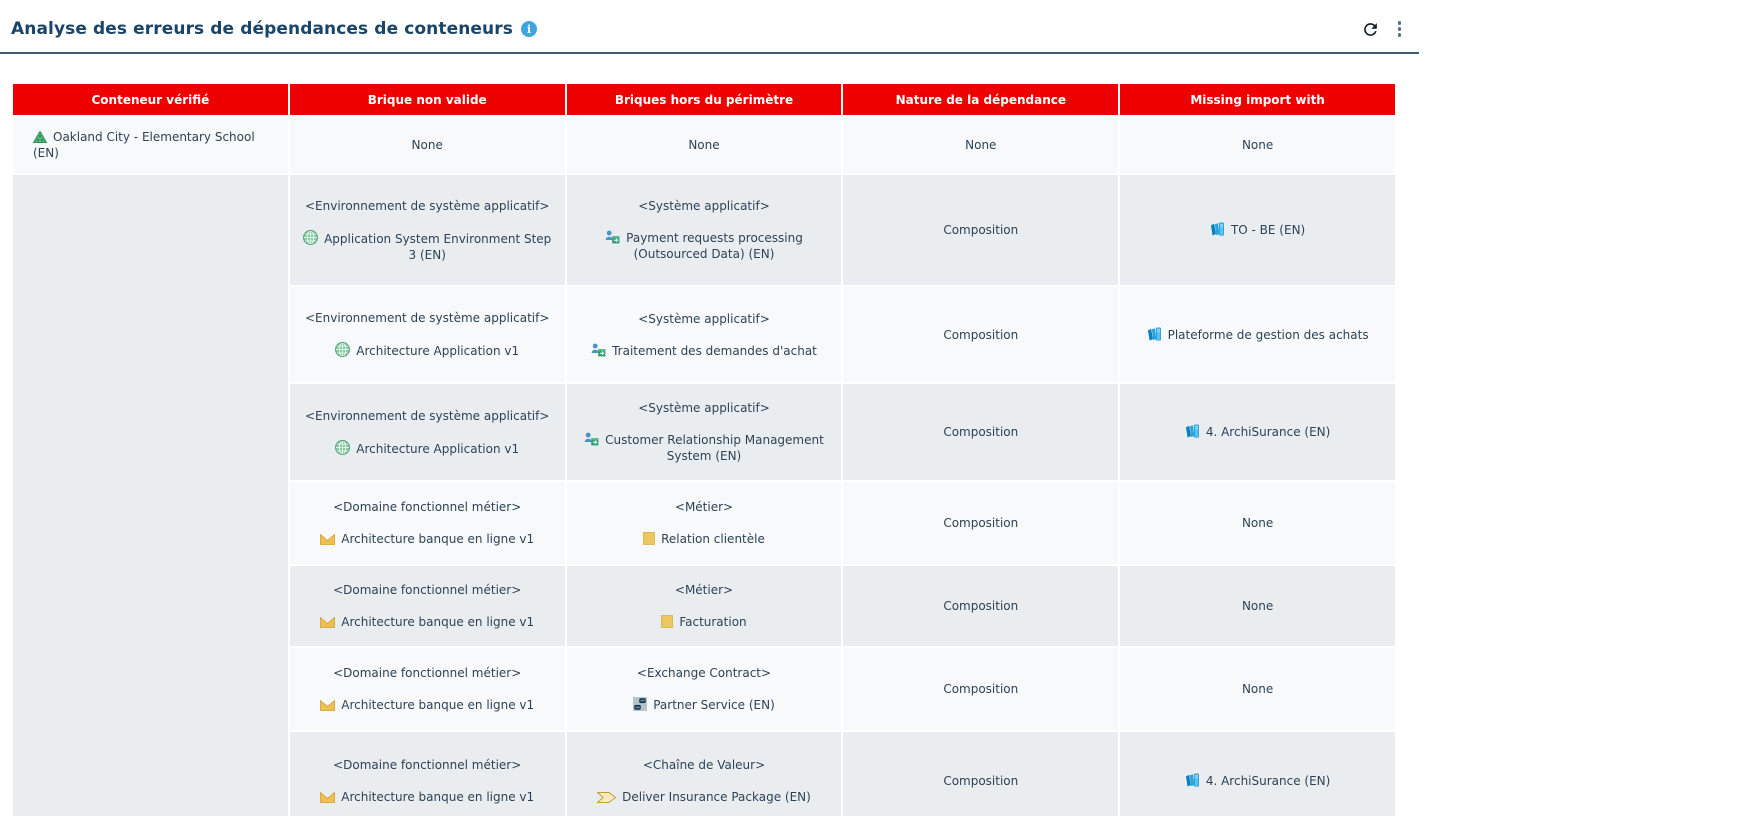 The height and width of the screenshot is (816, 1762). What do you see at coordinates (606, 798) in the screenshot?
I see `value-chain-icon` at bounding box center [606, 798].